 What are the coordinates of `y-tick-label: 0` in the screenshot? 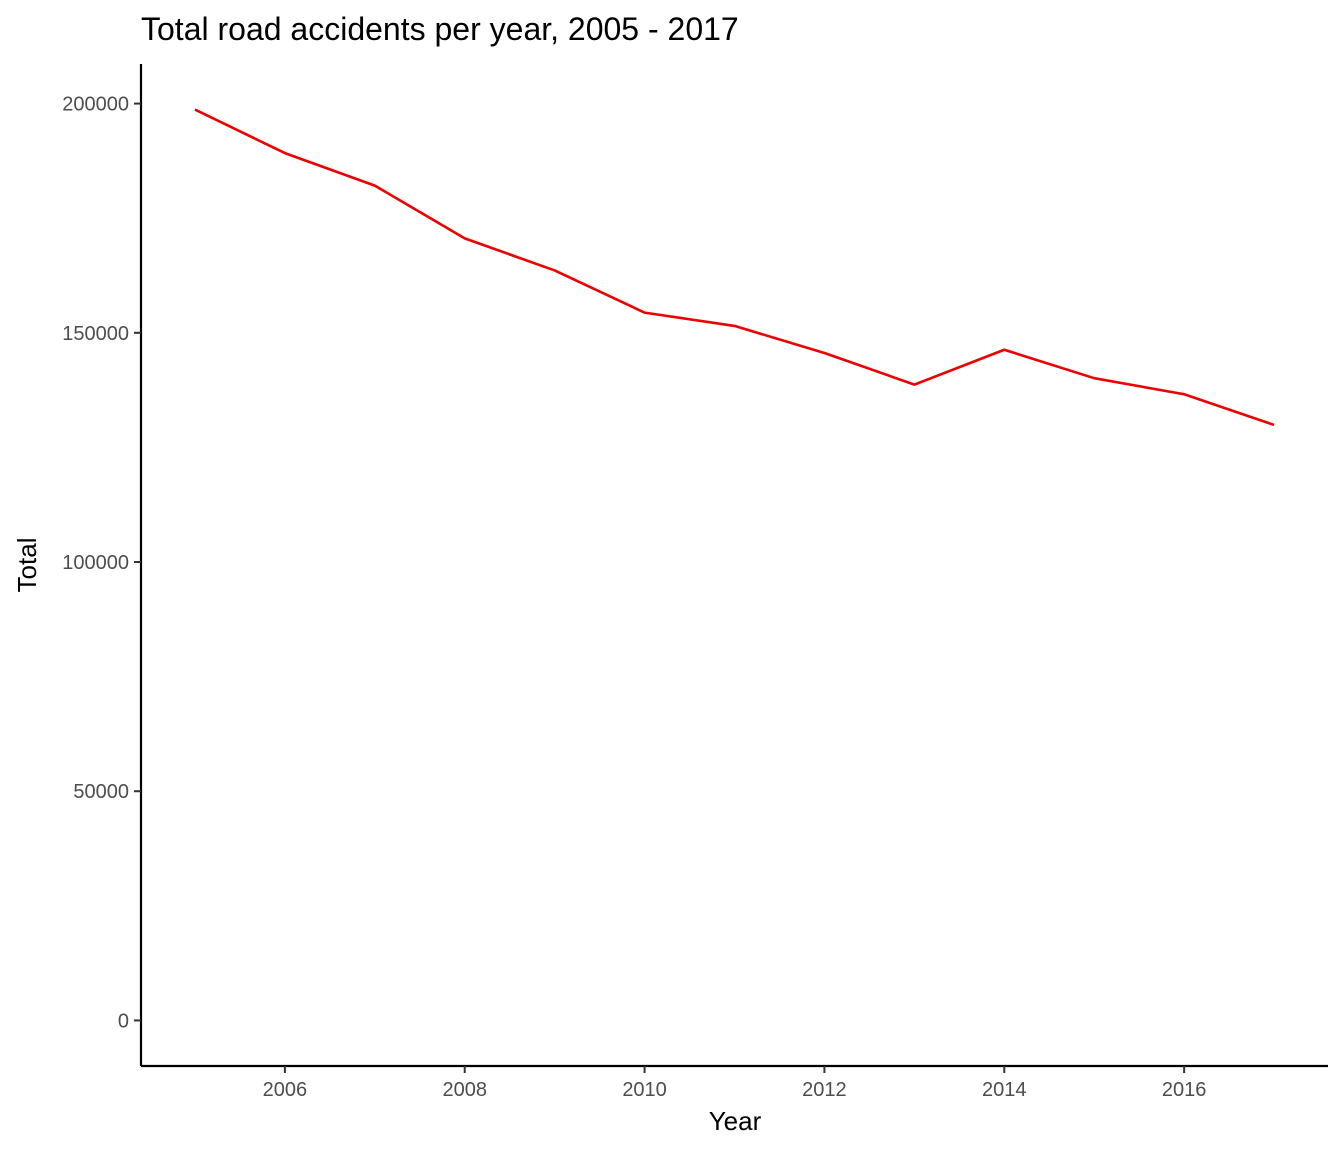 It's located at (123, 1021).